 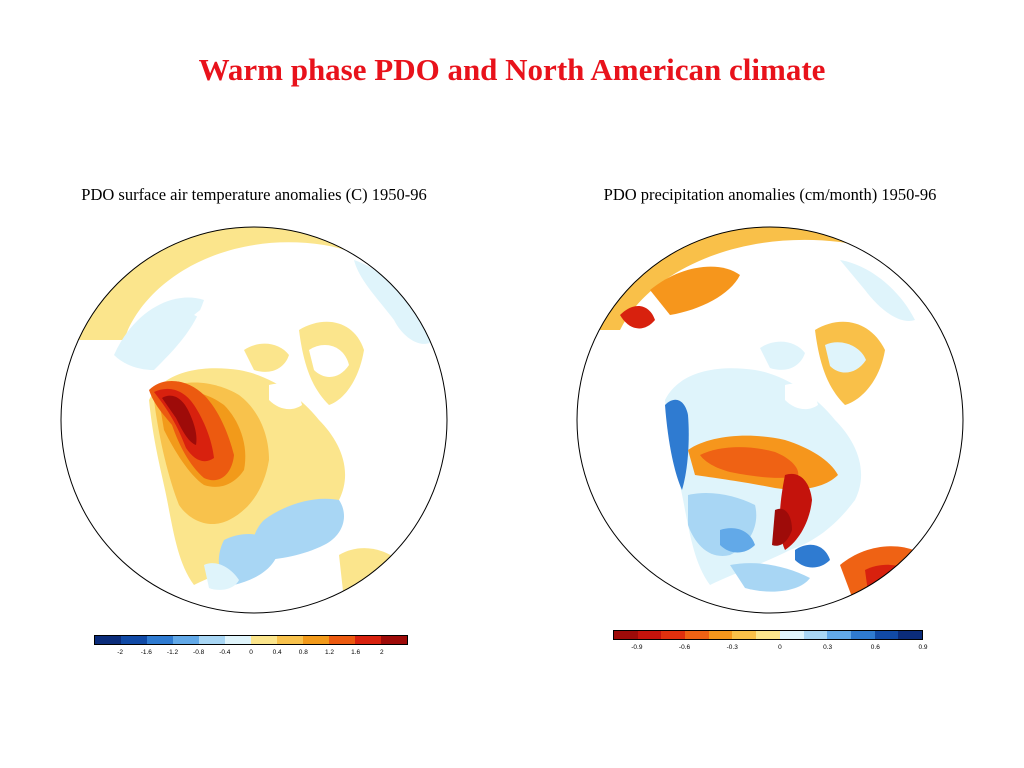 I want to click on temperature-colorbar: -2 -1.6 -1.2 -0.8 -0.4 0 0.4 0.8 1.2 1.6 2, so click(x=251, y=645).